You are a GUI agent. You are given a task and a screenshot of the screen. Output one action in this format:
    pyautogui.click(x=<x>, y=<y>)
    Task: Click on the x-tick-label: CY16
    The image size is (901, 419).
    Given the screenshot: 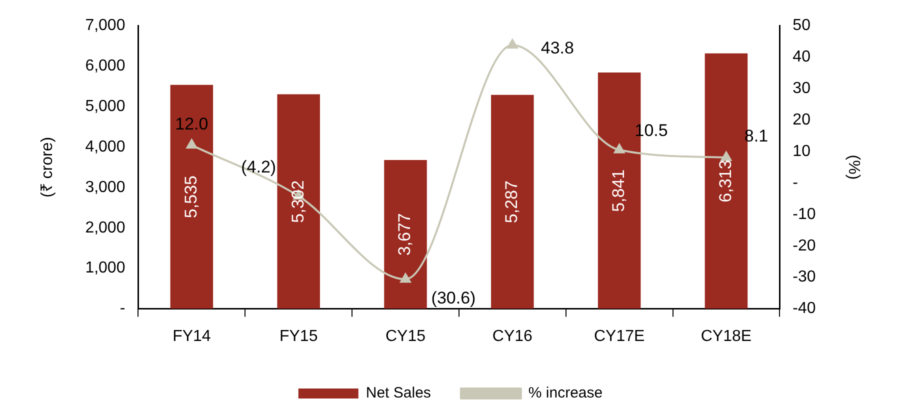 What is the action you would take?
    pyautogui.click(x=512, y=336)
    